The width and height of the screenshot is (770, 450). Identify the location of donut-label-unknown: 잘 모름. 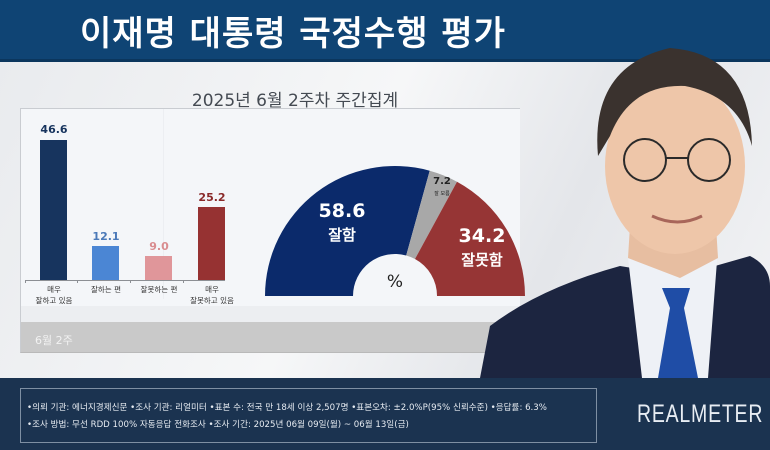
(442, 194).